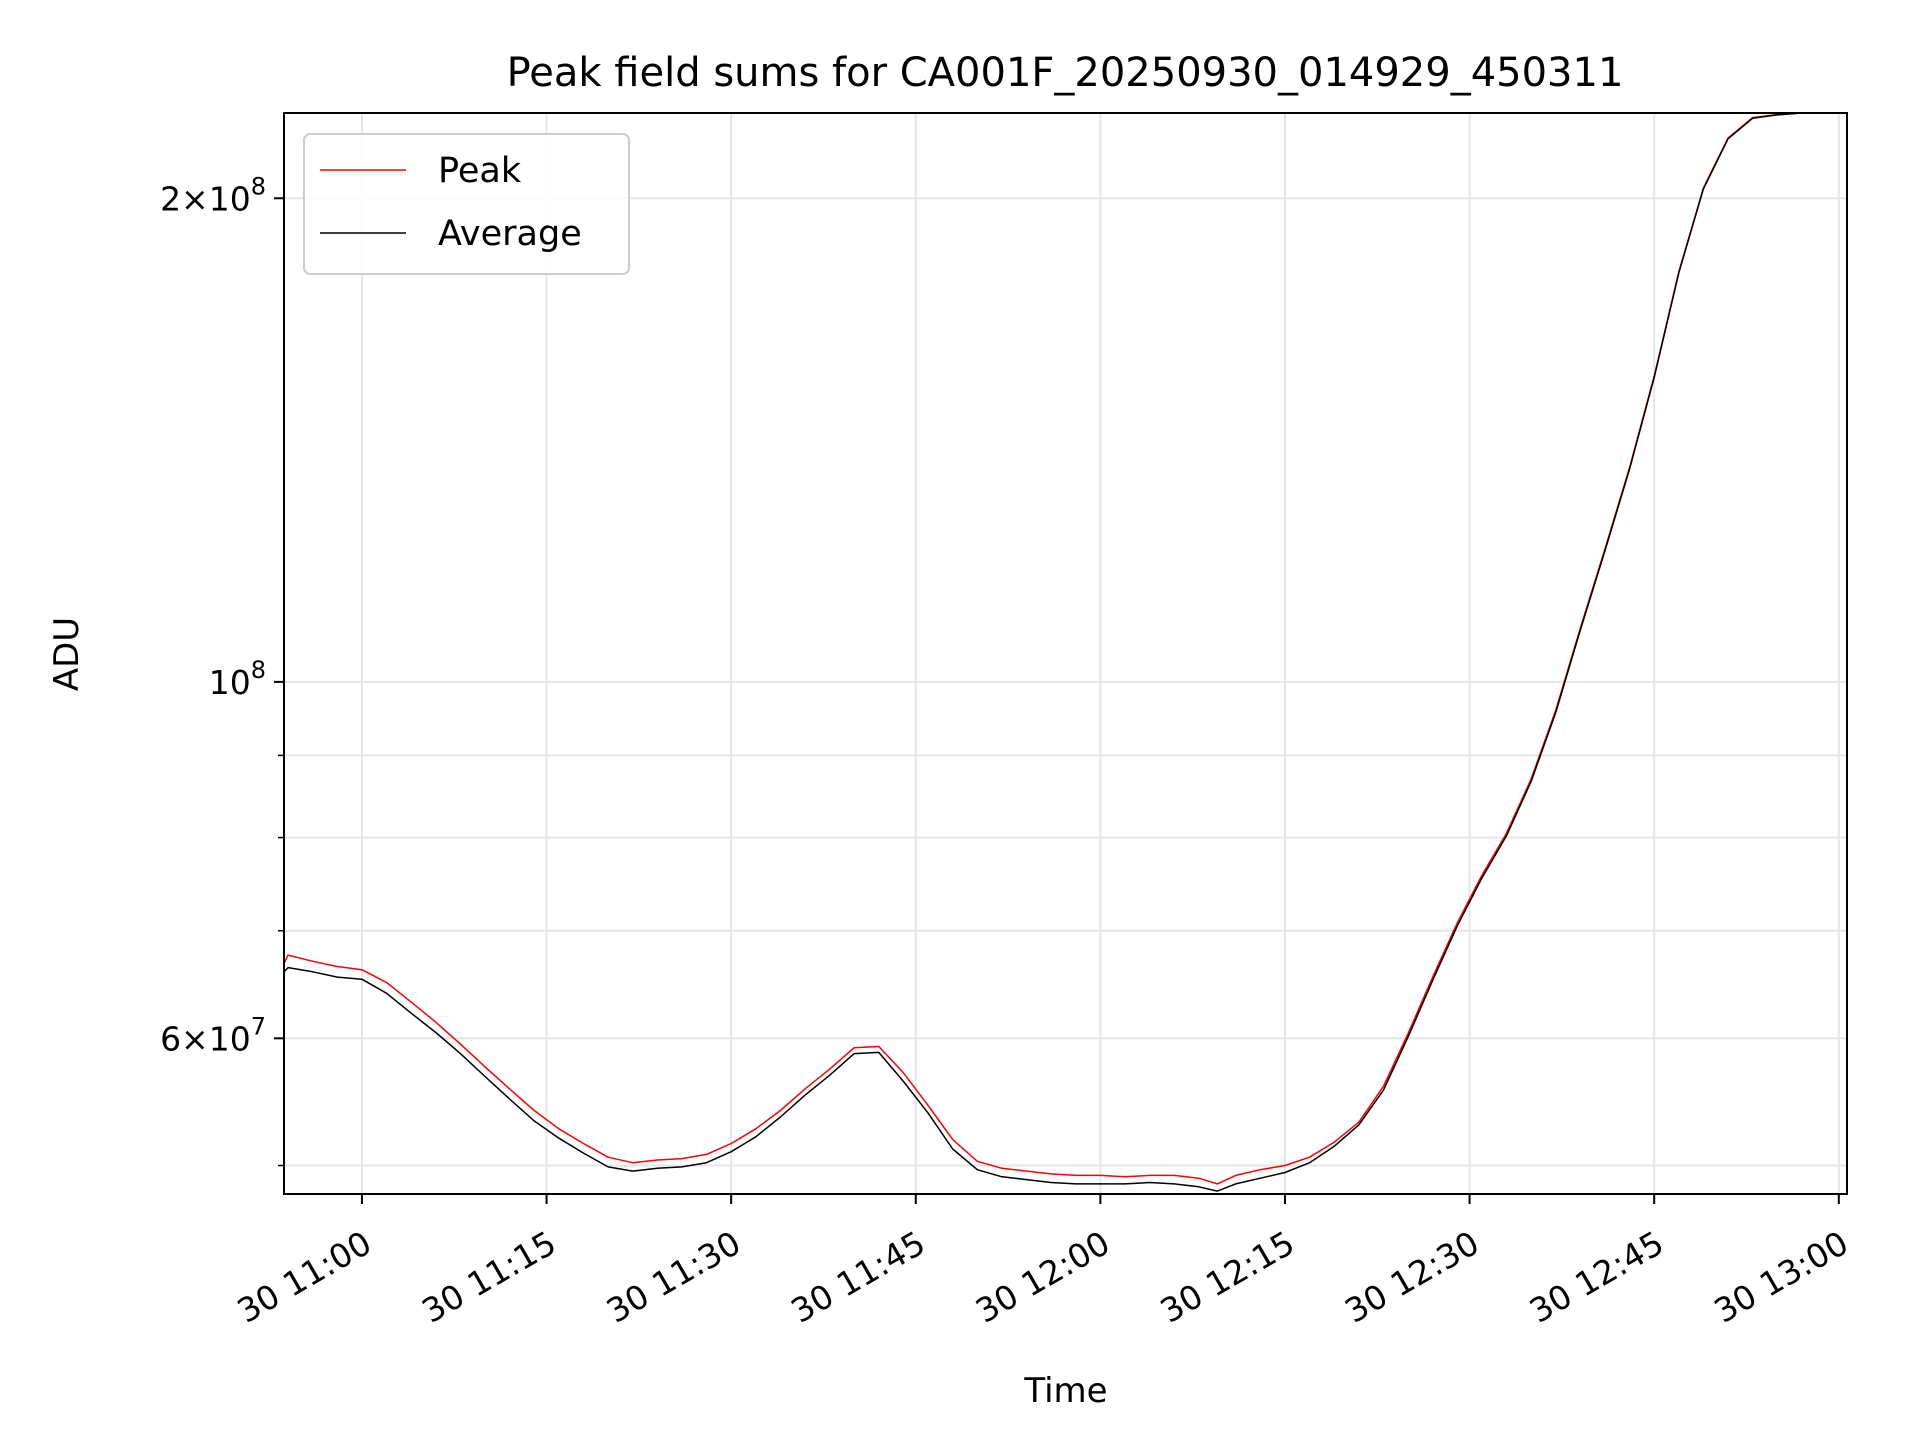 The image size is (1920, 1440). What do you see at coordinates (184, 1038) in the screenshot?
I see `y-tick-mantissa: 6×` at bounding box center [184, 1038].